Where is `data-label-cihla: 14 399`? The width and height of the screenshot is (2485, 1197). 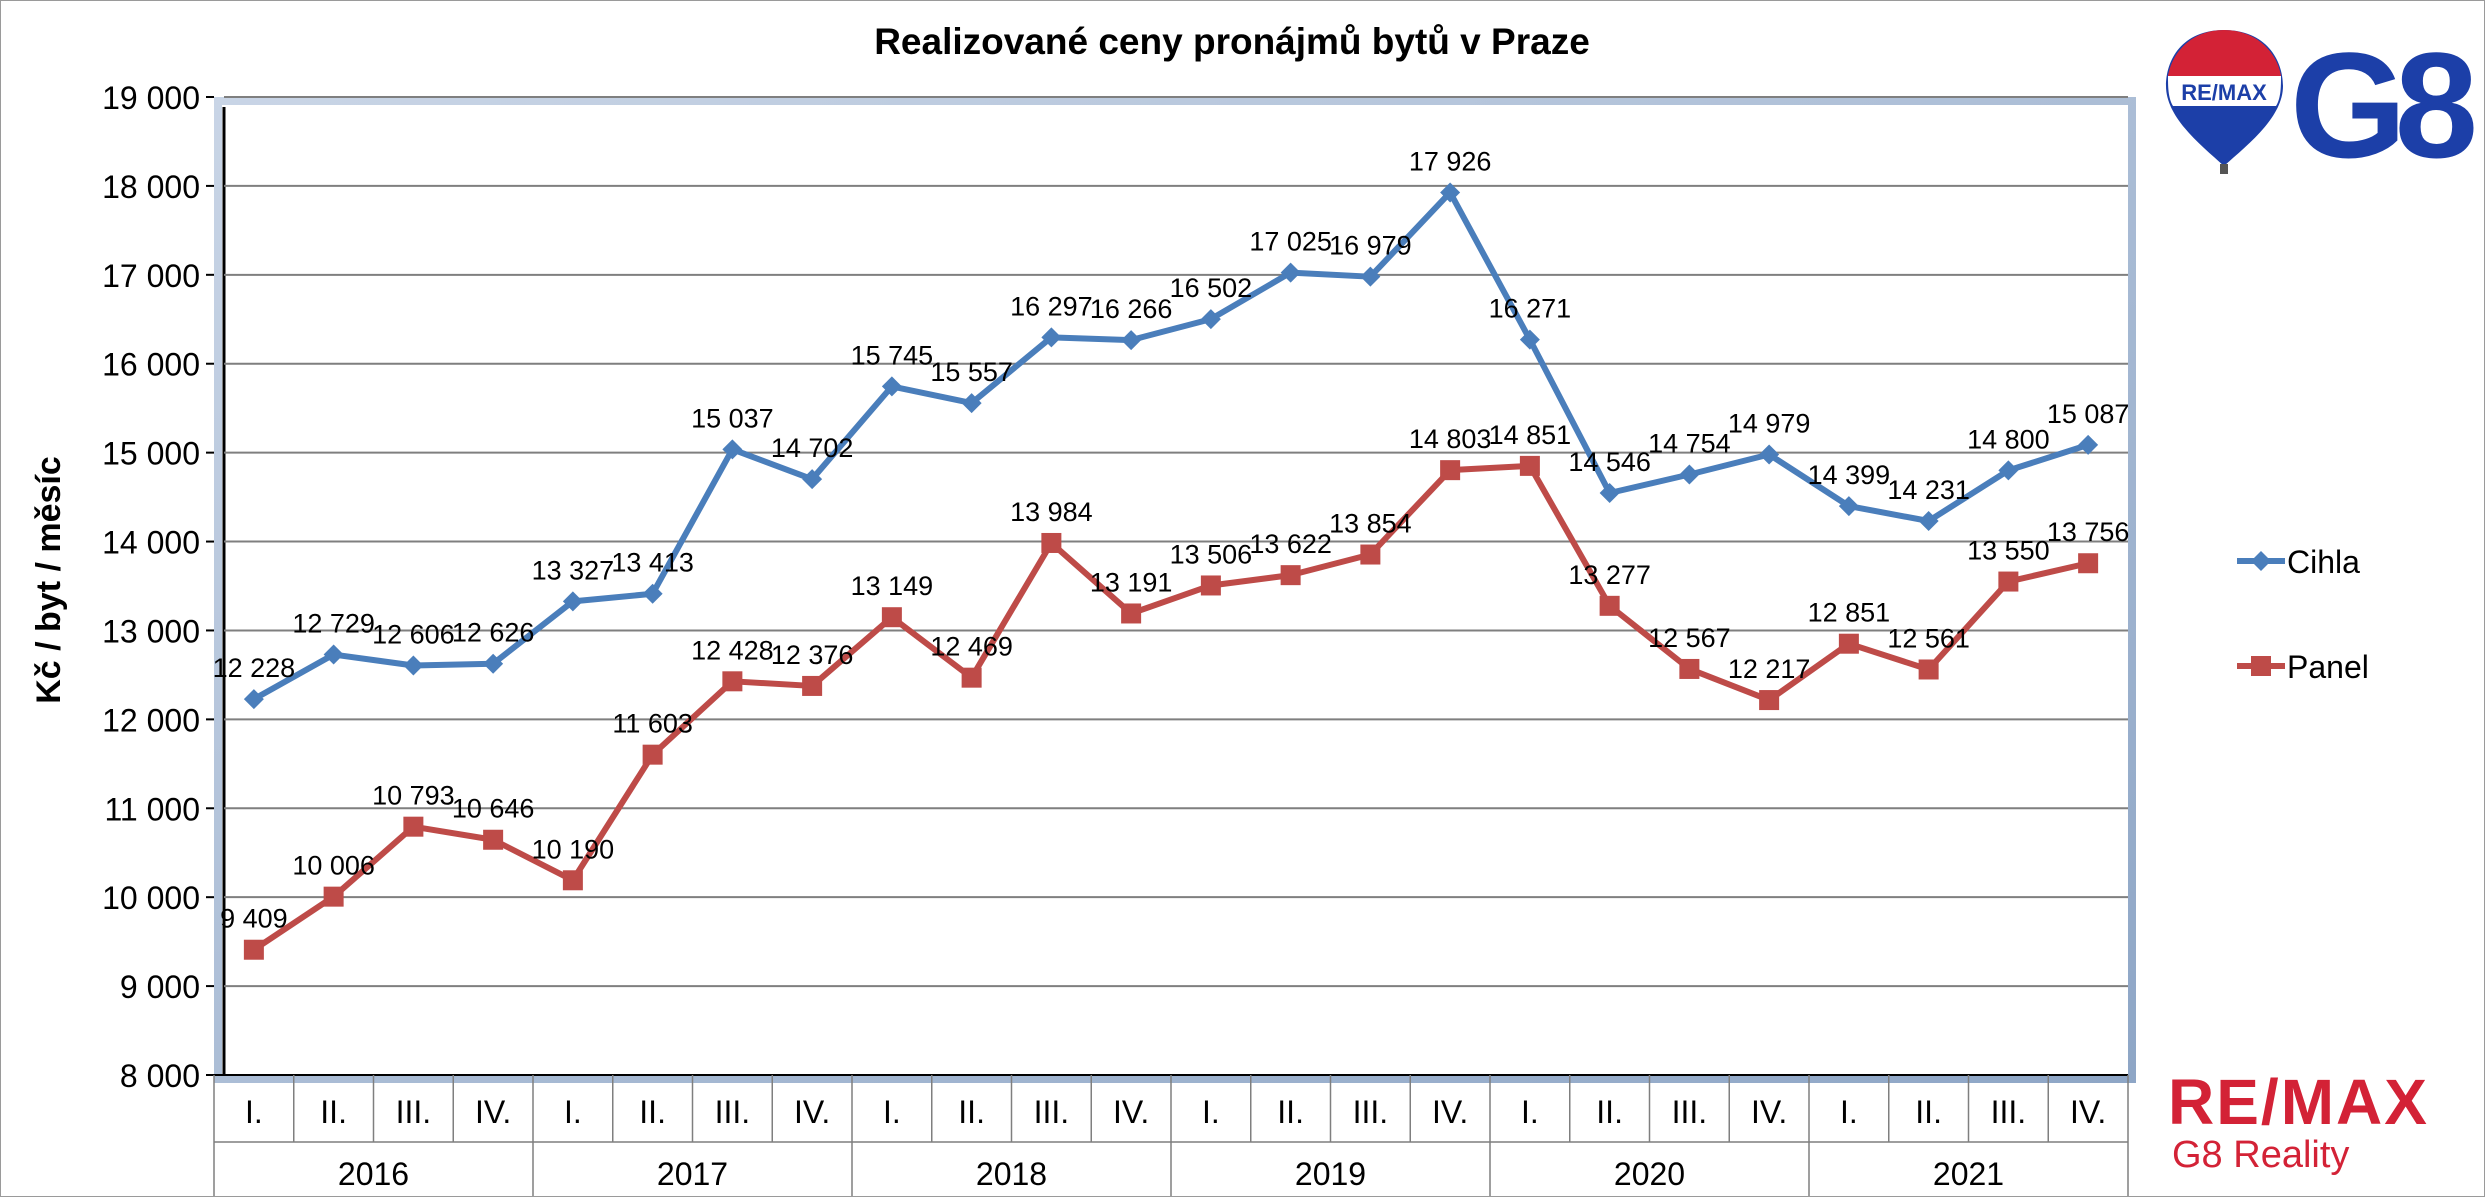
data-label-cihla: 14 399 is located at coordinates (1849, 475).